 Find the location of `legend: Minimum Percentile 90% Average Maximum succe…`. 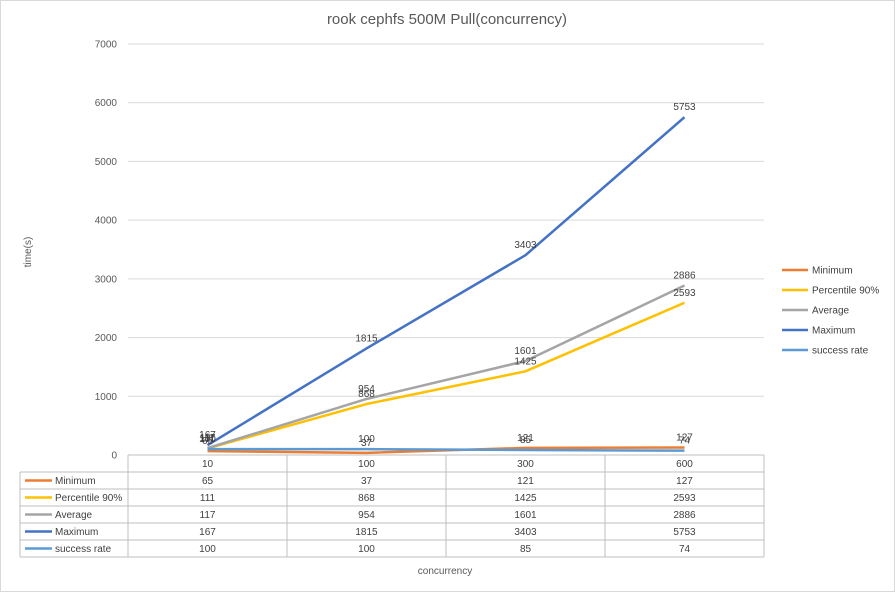

legend: Minimum Percentile 90% Average Maximum succe… is located at coordinates (830, 311).